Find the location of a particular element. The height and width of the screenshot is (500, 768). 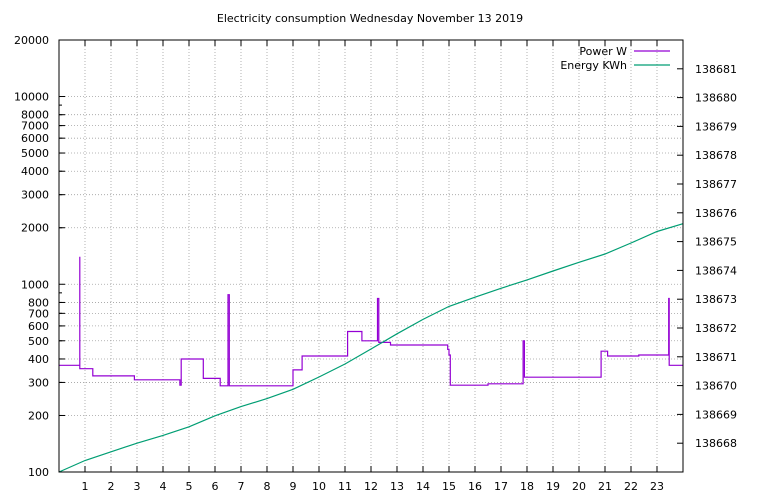

y-right-tick-label: 138668 is located at coordinates (716, 443).